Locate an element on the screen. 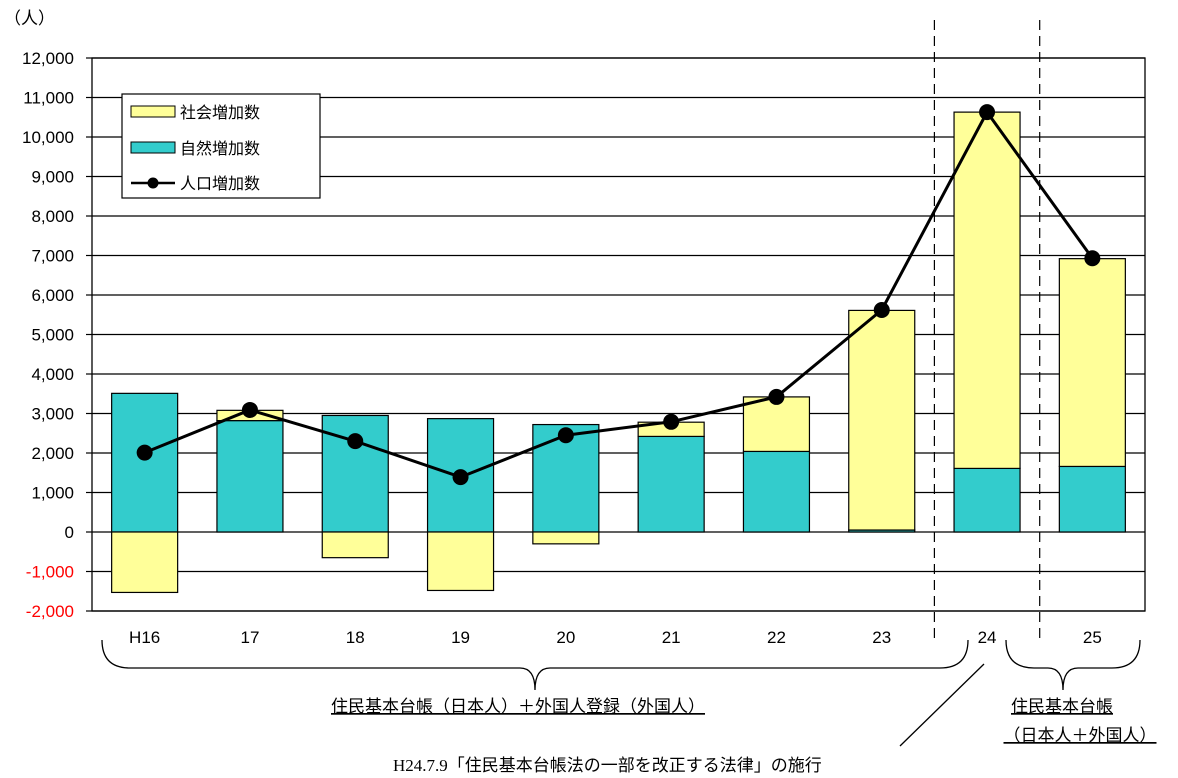 This screenshot has height=778, width=1178. y-tick-label: 7,000 is located at coordinates (52, 256).